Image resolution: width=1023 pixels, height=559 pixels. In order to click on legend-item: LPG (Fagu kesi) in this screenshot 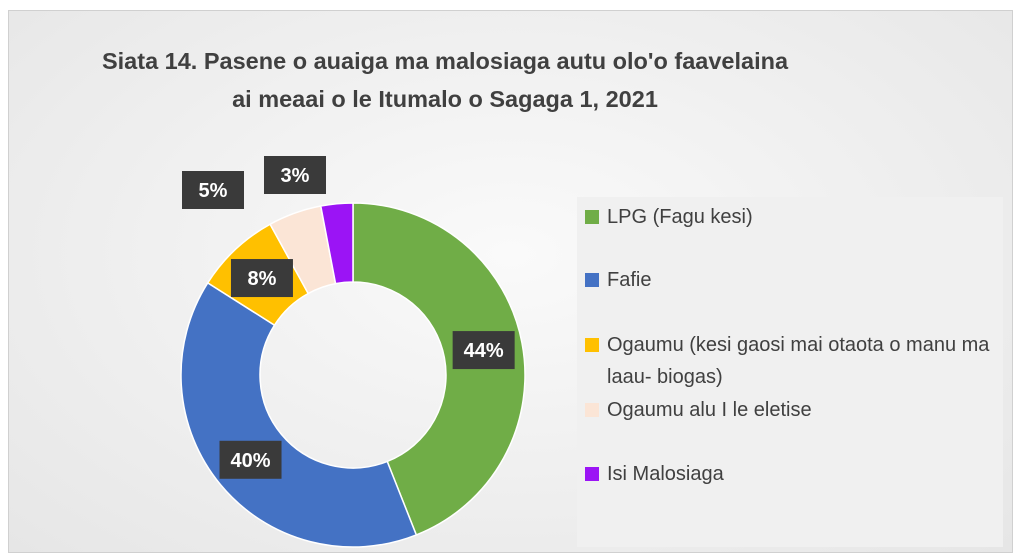, I will do `click(790, 217)`.